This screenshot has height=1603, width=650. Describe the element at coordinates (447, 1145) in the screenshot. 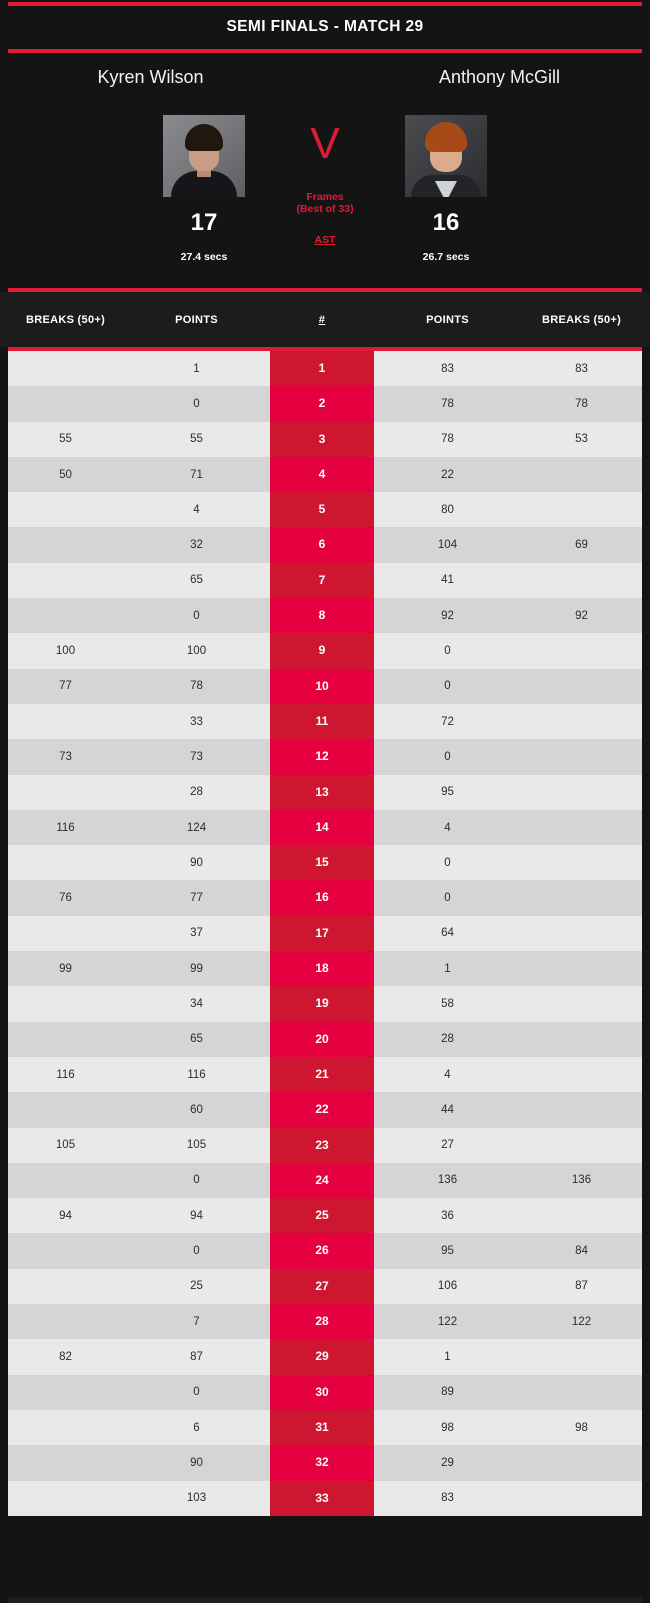

I see `right-points-cell: 27` at that location.